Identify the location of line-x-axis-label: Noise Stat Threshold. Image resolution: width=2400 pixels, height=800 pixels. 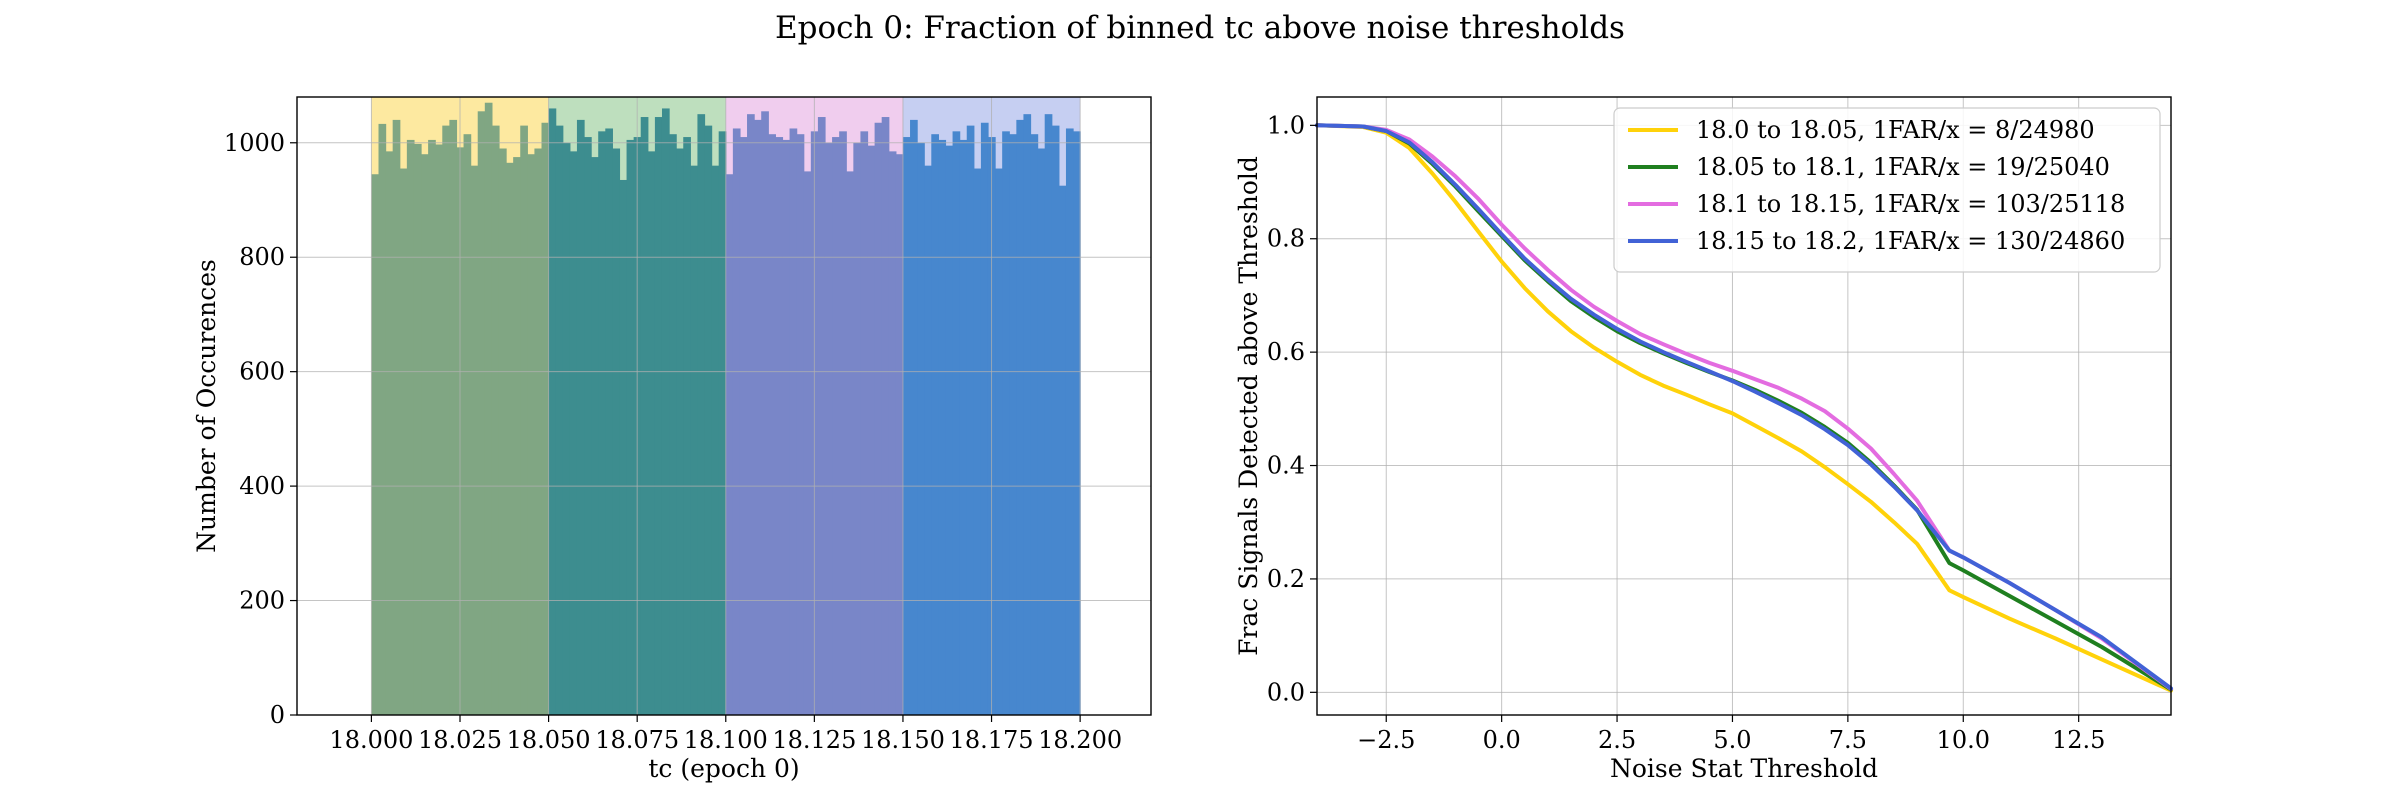
(1744, 768).